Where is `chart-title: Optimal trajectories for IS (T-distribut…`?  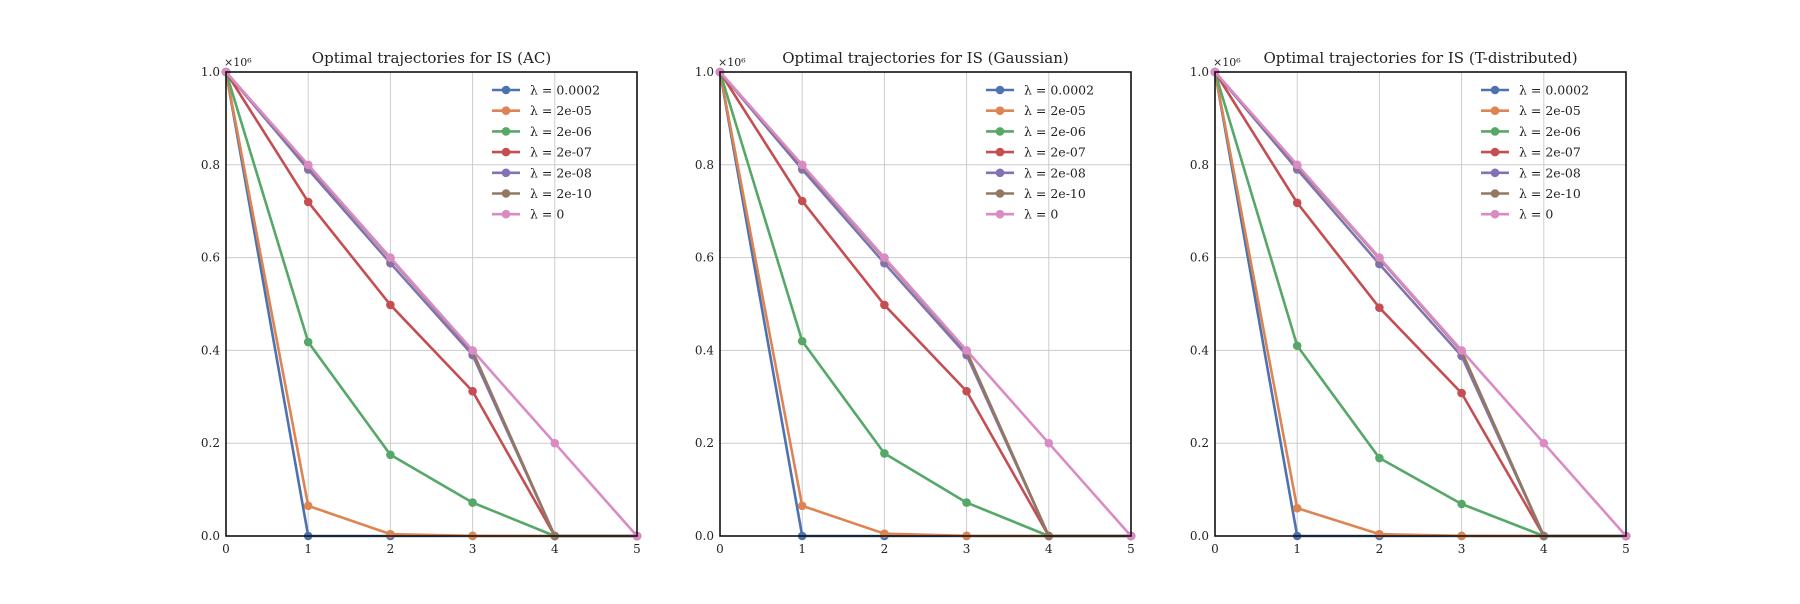 chart-title: Optimal trajectories for IS (T-distribut… is located at coordinates (1420, 58).